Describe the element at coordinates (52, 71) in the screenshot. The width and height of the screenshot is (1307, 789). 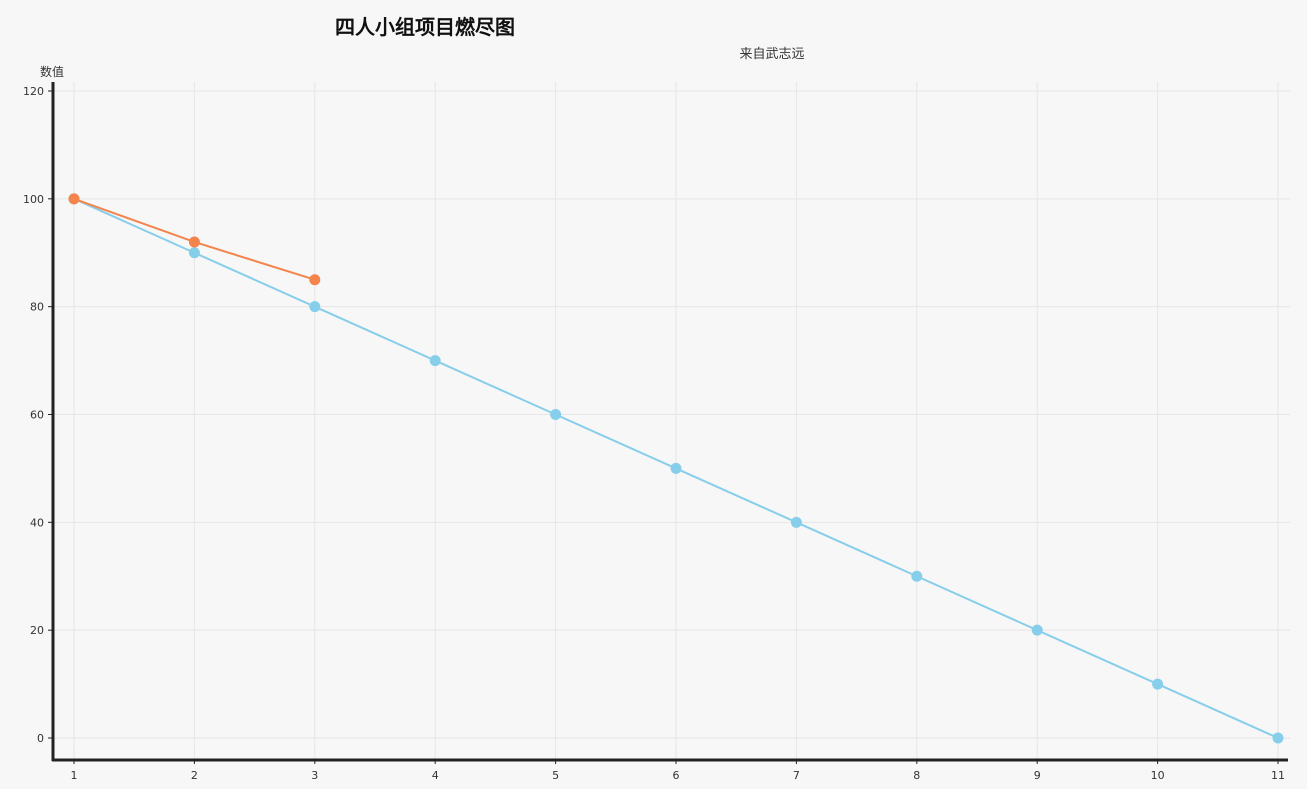
I see `y-axis-label: 数值` at that location.